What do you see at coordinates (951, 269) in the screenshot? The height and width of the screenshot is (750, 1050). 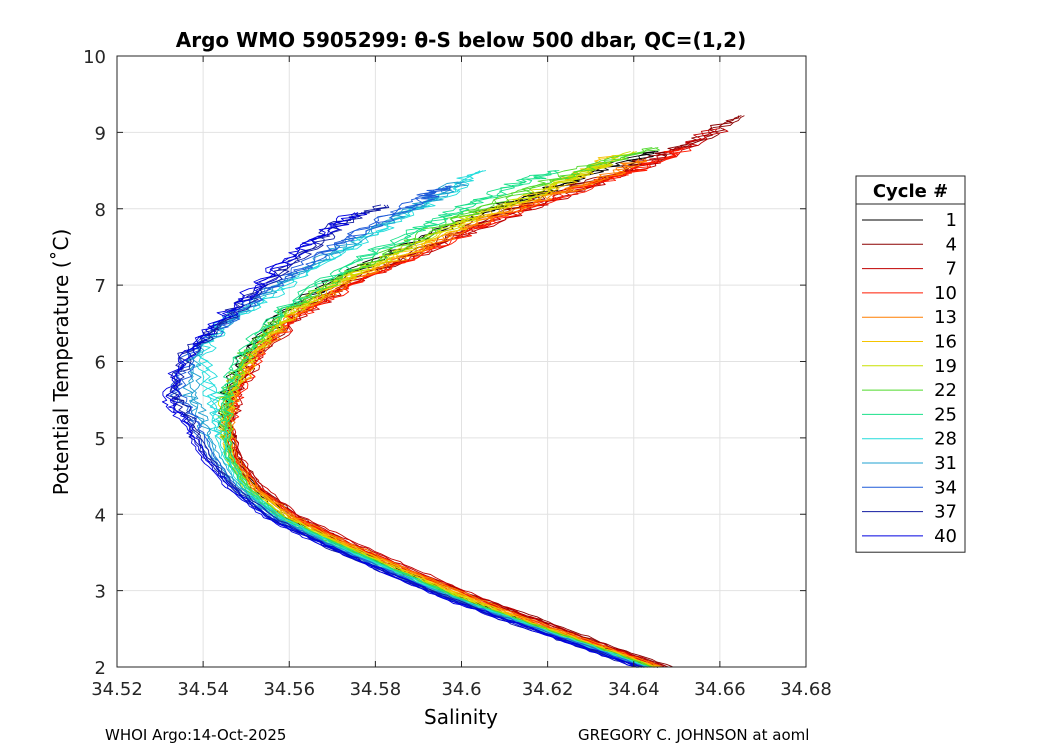 I see `legend-label: 7` at bounding box center [951, 269].